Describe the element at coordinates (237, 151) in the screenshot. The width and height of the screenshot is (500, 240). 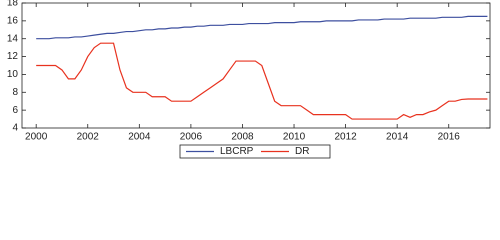
I see `legend-label: LBCRP` at that location.